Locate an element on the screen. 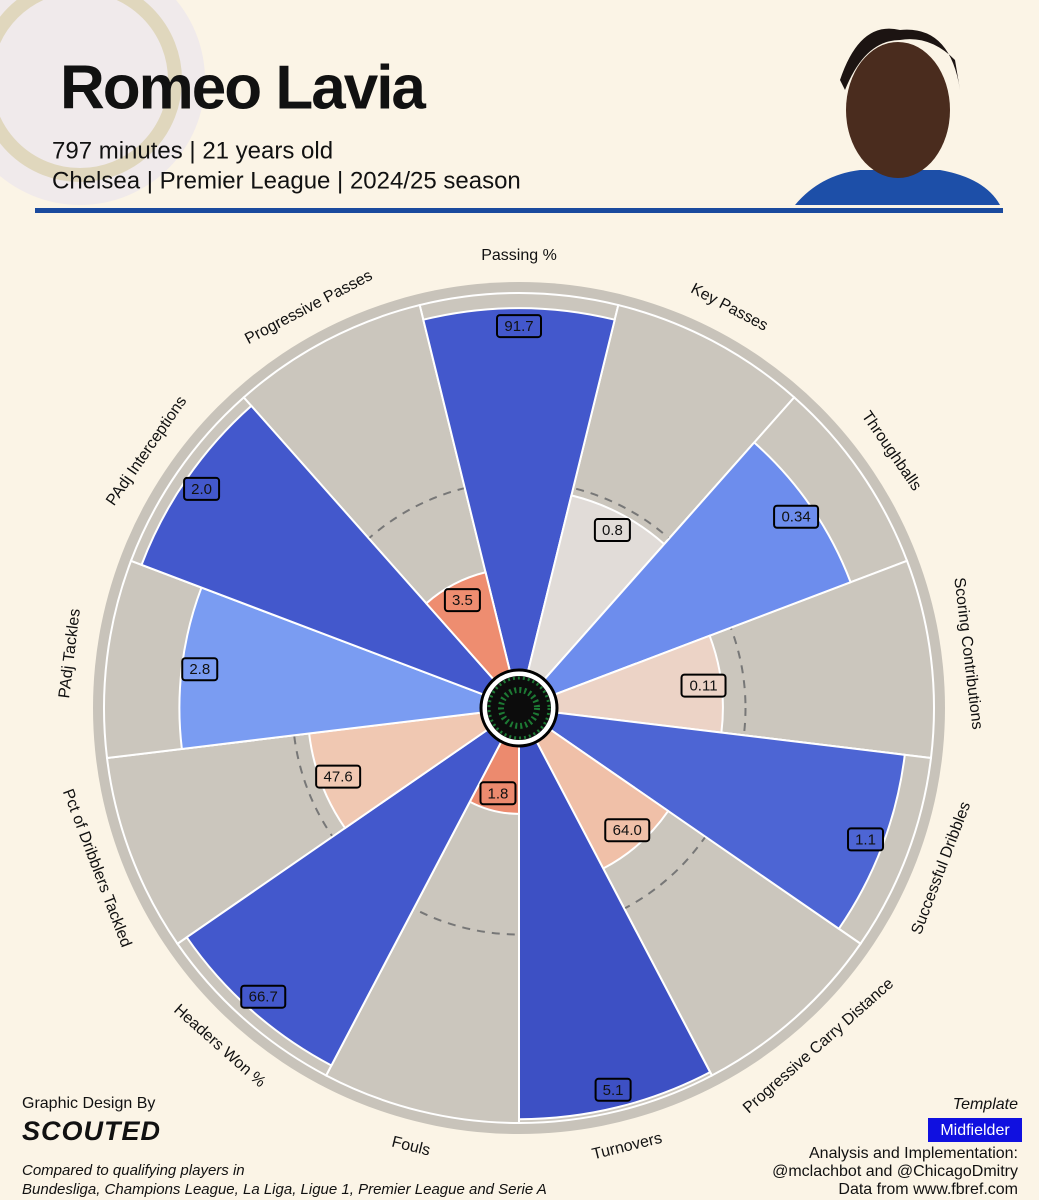 This screenshot has height=1200, width=1039. value-label: 0.34 is located at coordinates (795, 517).